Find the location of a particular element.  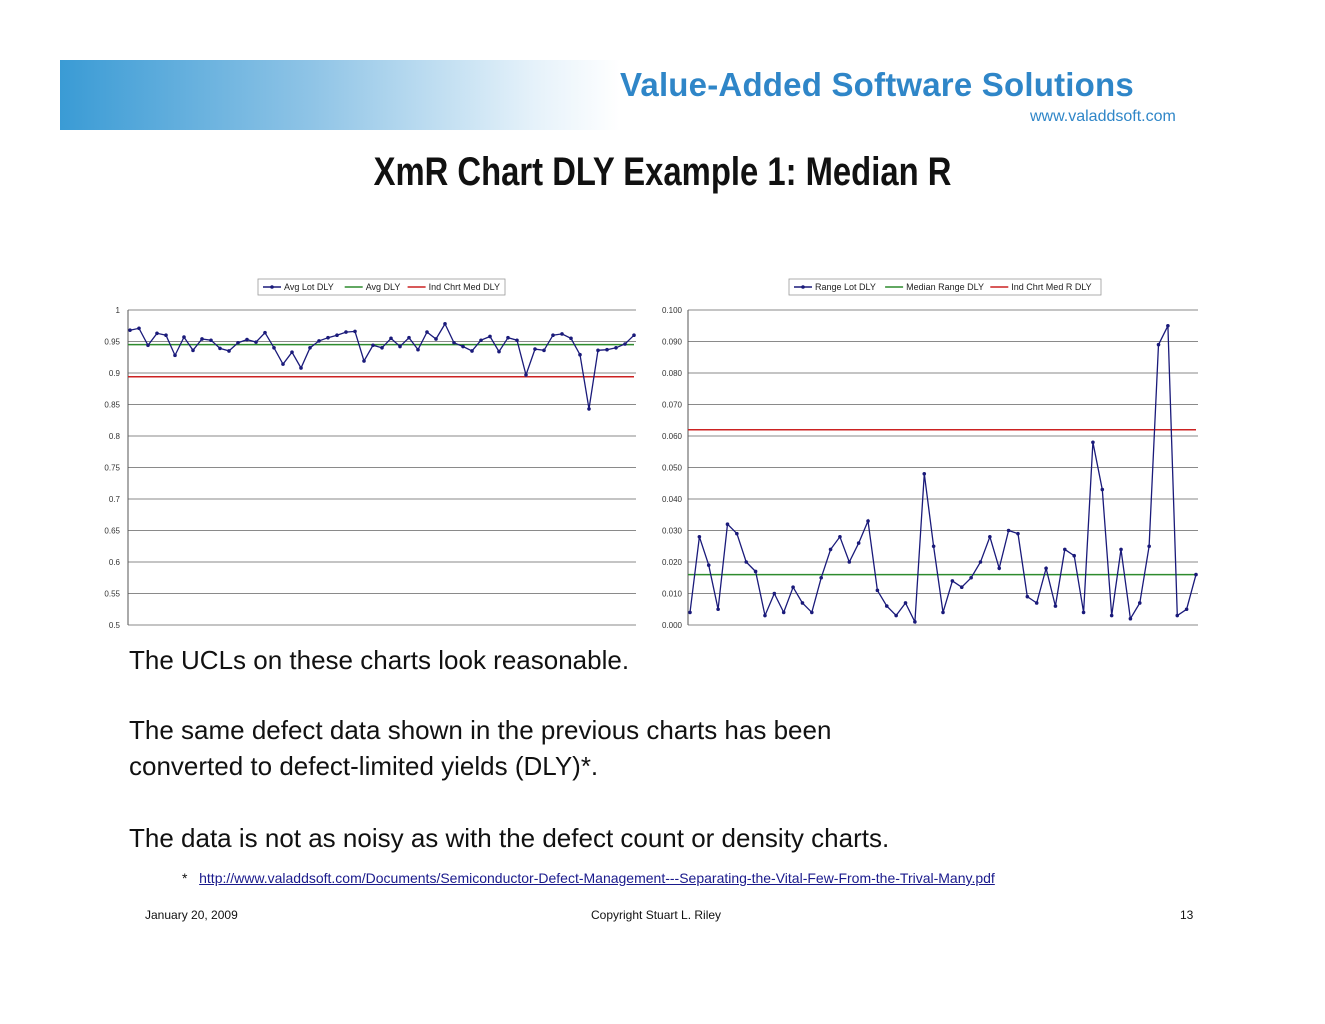

footer-copyright: Copyright Stuart L. Riley is located at coordinates (656, 915).